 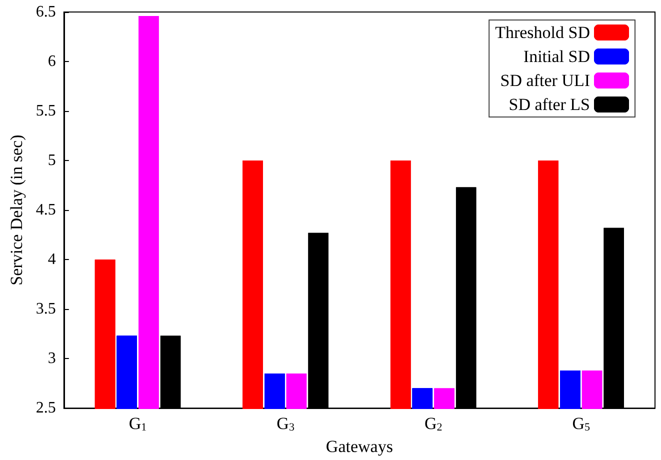 I want to click on y-tick-label: 3, so click(x=52, y=359).